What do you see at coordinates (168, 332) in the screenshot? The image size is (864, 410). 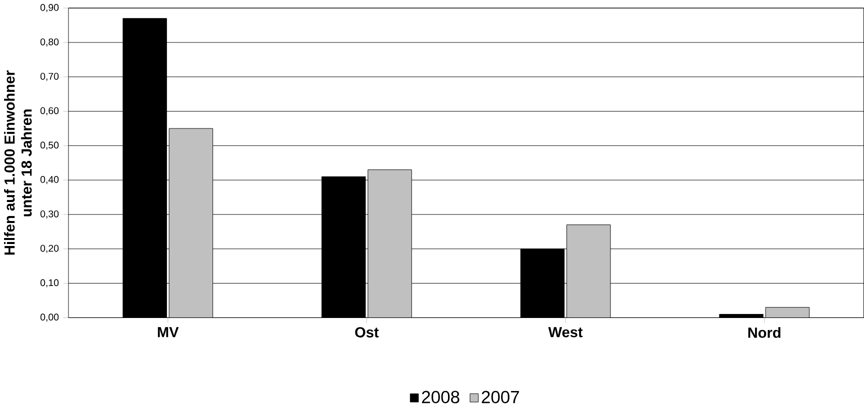 I see `x-tick-label: MV` at bounding box center [168, 332].